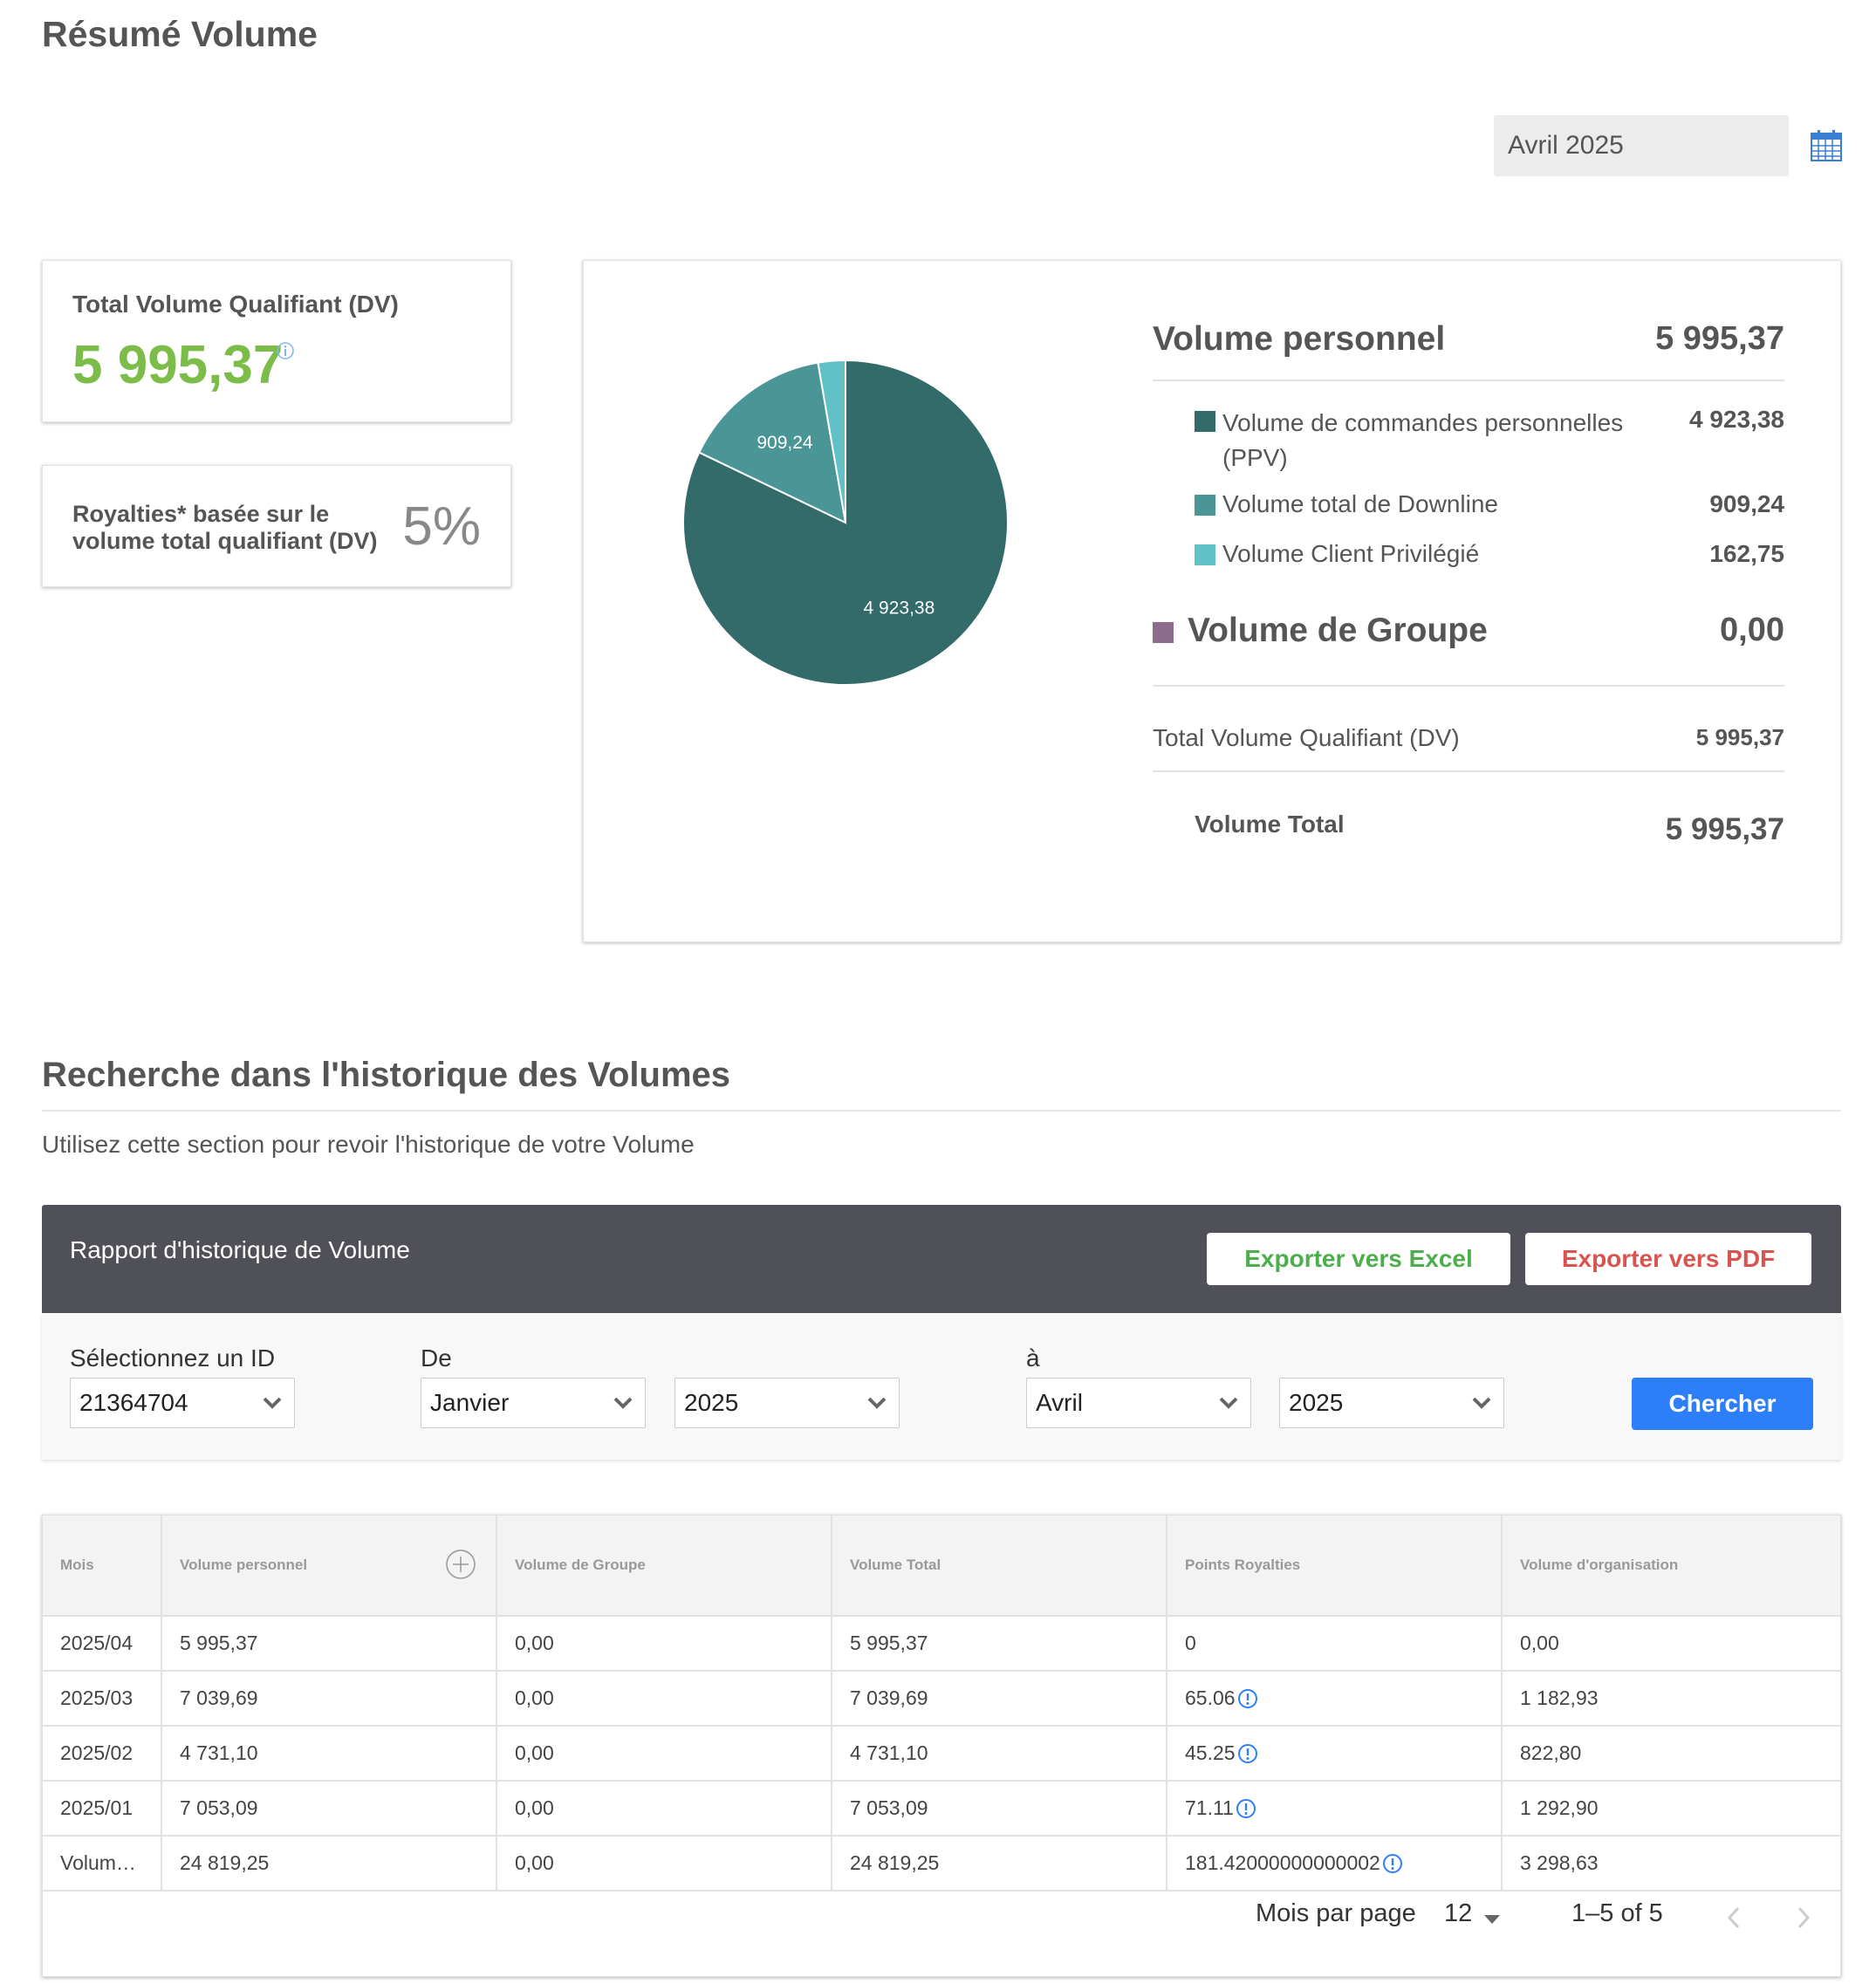 This screenshot has height=1984, width=1876. Describe the element at coordinates (240, 1249) in the screenshot. I see `report-title: Rapport d'historique de Volume` at that location.